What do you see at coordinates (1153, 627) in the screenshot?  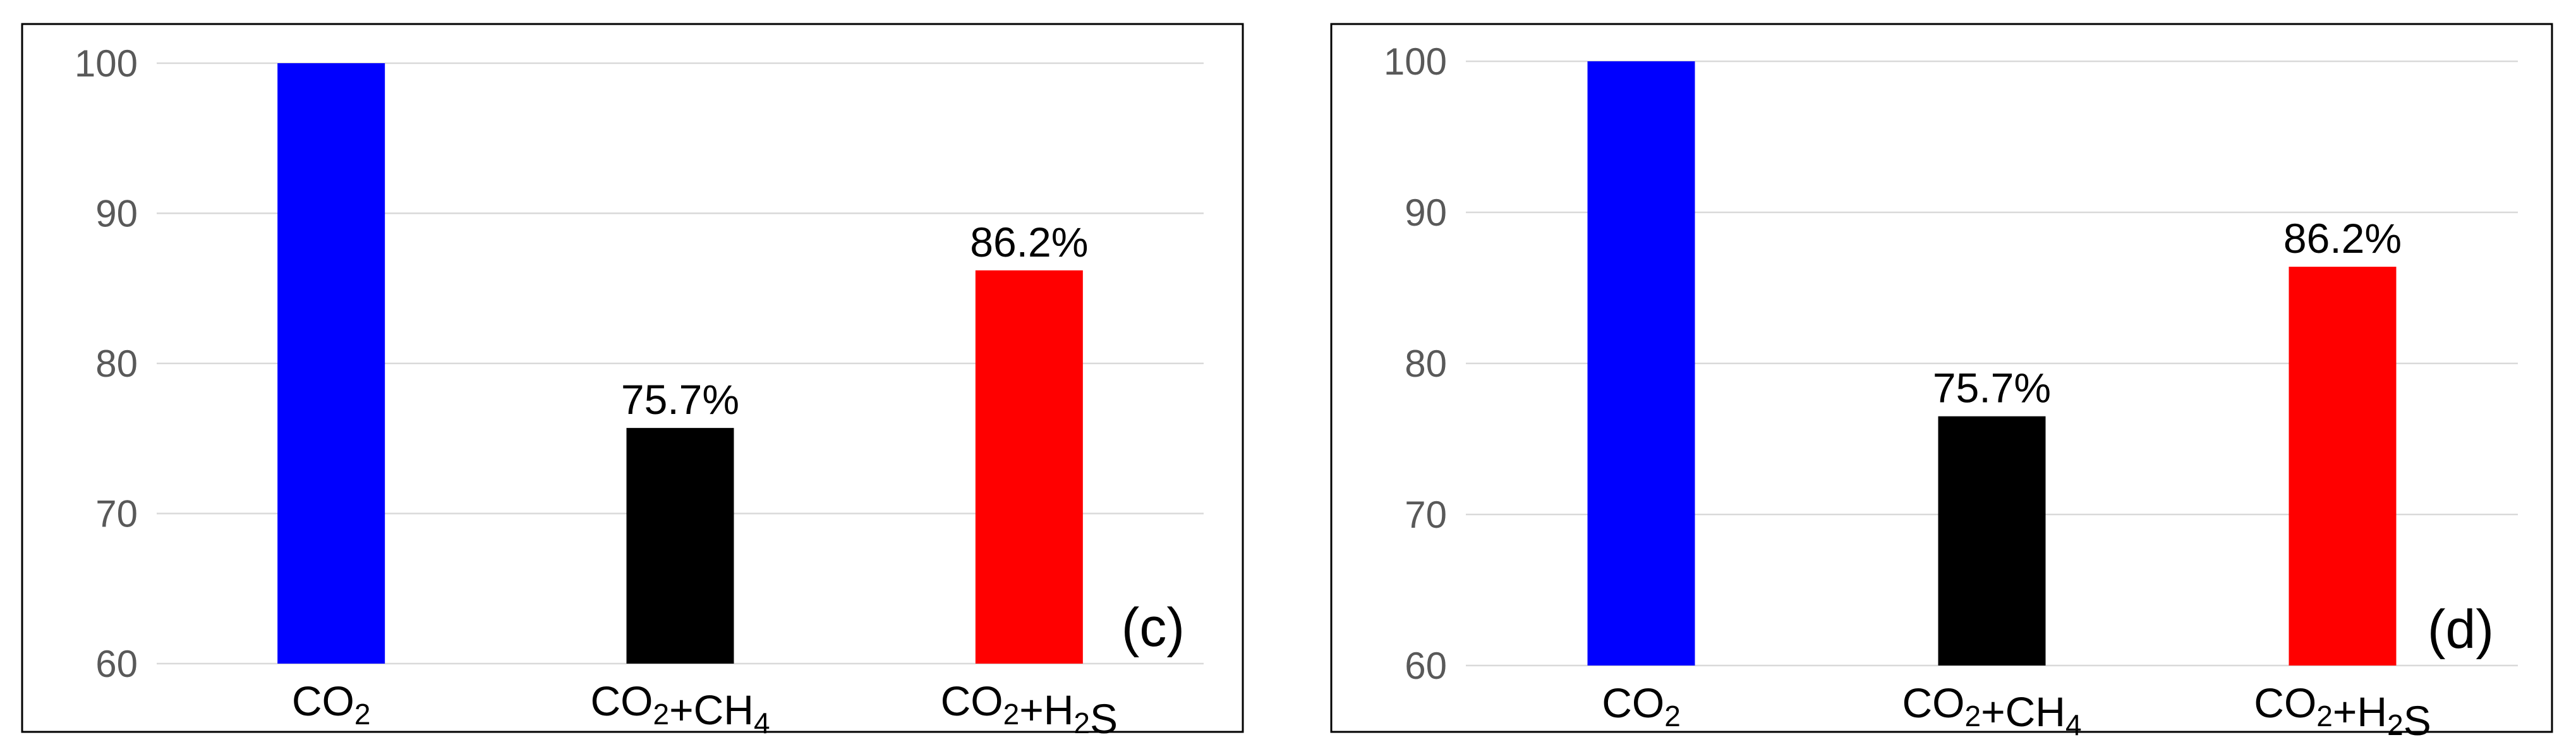 I see `panel-label: (c)` at bounding box center [1153, 627].